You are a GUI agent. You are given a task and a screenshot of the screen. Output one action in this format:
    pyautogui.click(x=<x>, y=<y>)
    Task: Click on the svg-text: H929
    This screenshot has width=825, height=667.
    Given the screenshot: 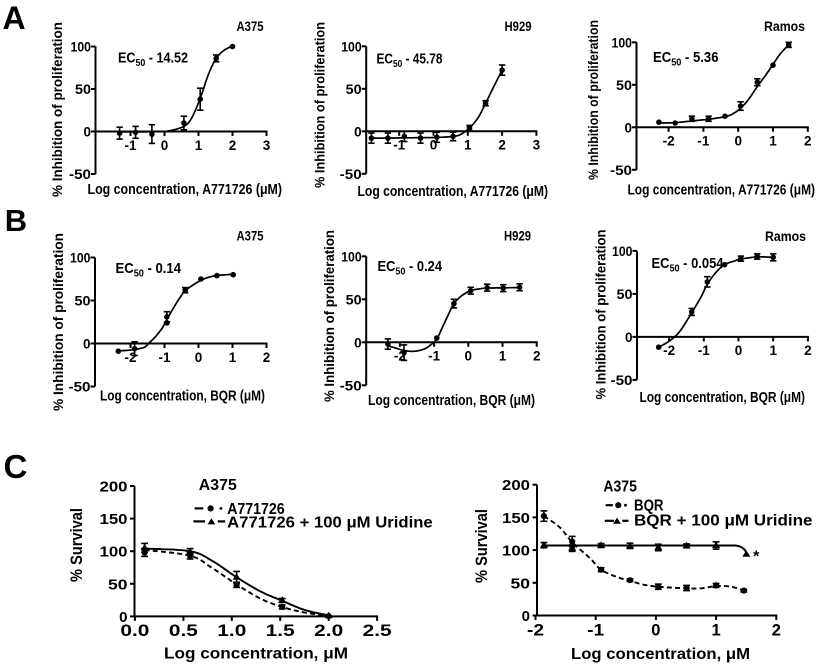 What is the action you would take?
    pyautogui.click(x=517, y=236)
    